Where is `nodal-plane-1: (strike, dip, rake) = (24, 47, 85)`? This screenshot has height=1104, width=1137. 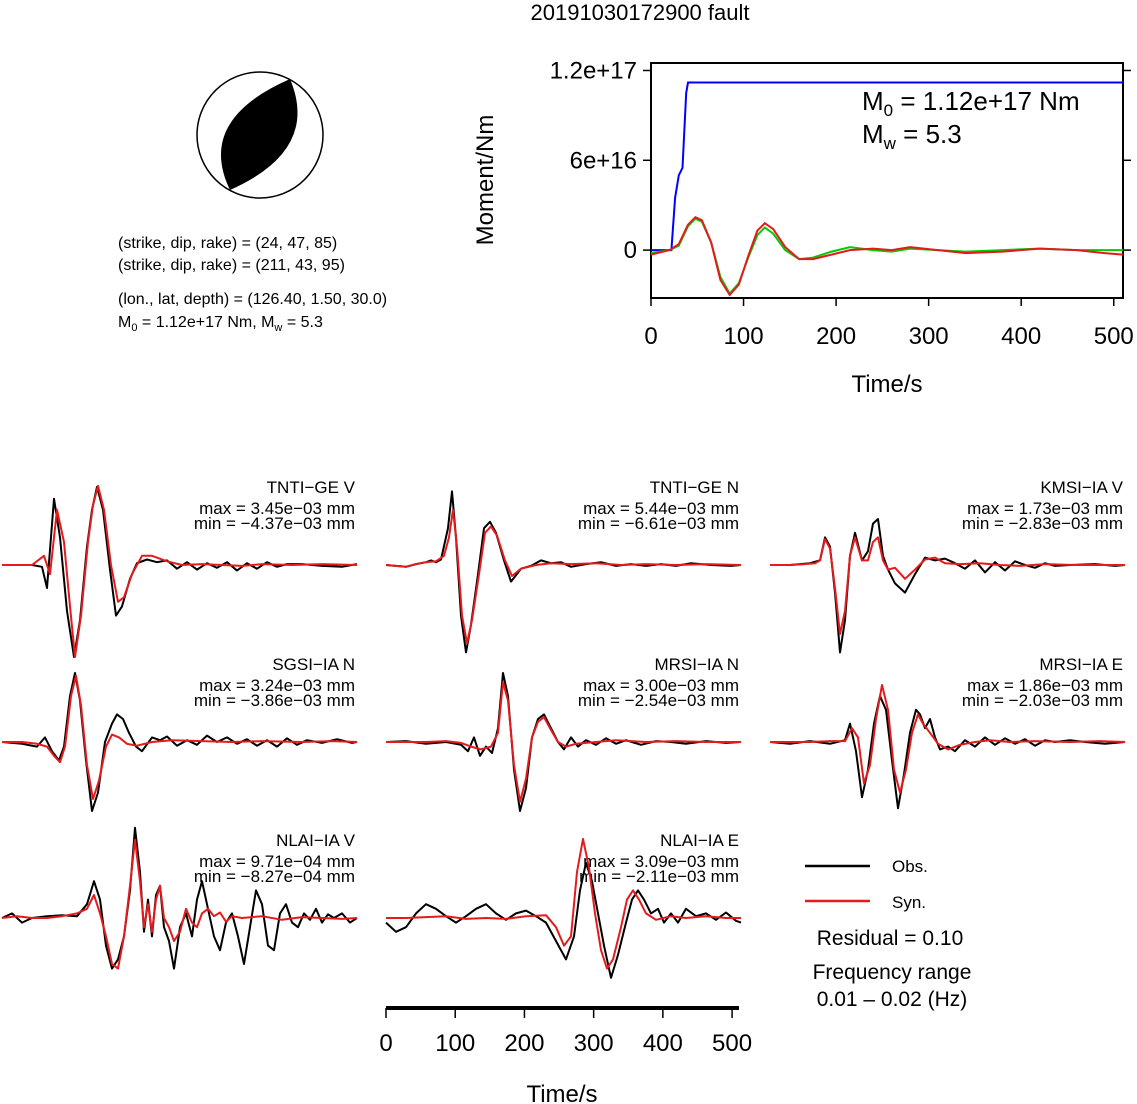 nodal-plane-1: (strike, dip, rake) = (24, 47, 85) is located at coordinates (227, 243).